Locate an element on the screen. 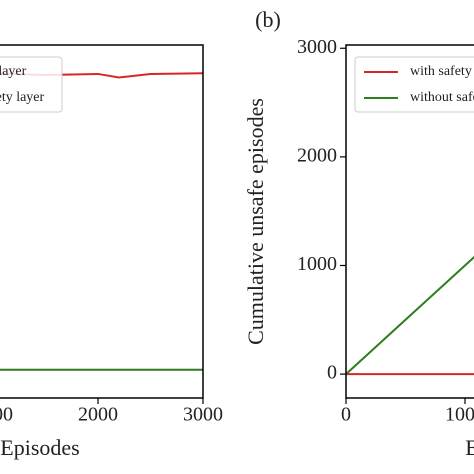 The height and width of the screenshot is (474, 474). y-tick-label: 3000 is located at coordinates (317, 47).